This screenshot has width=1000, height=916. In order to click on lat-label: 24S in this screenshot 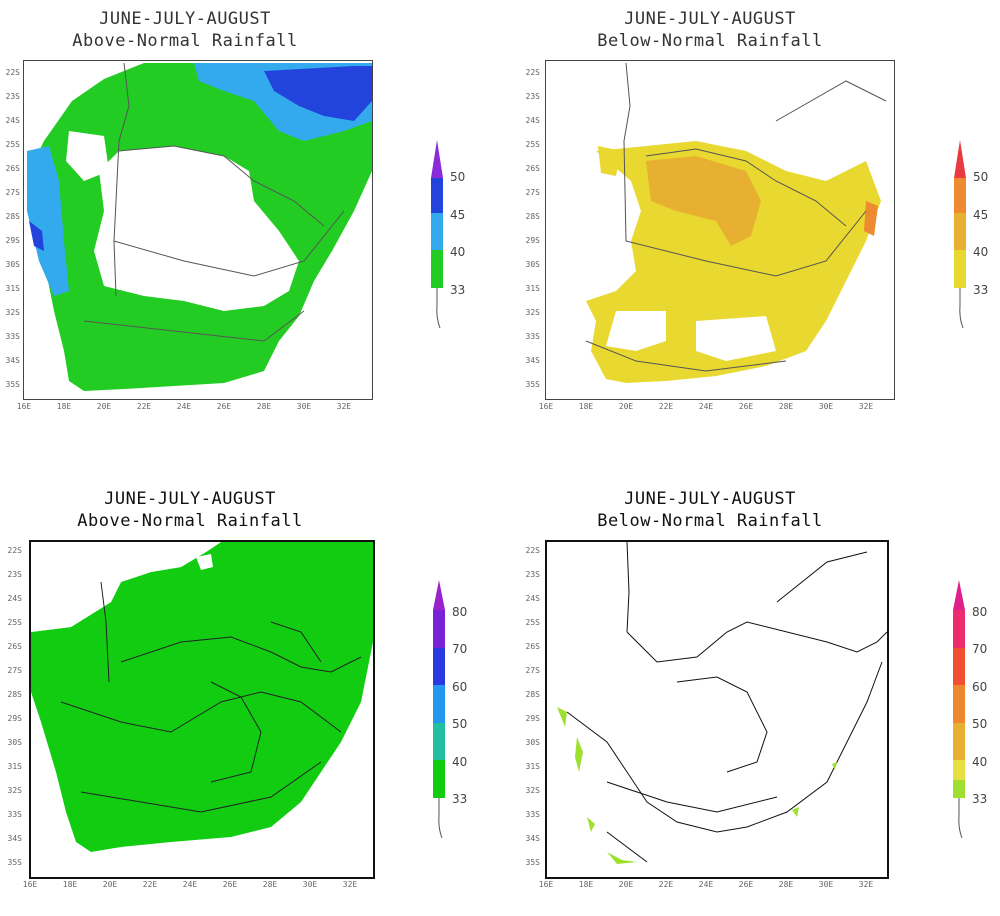, I will do `click(532, 598)`.